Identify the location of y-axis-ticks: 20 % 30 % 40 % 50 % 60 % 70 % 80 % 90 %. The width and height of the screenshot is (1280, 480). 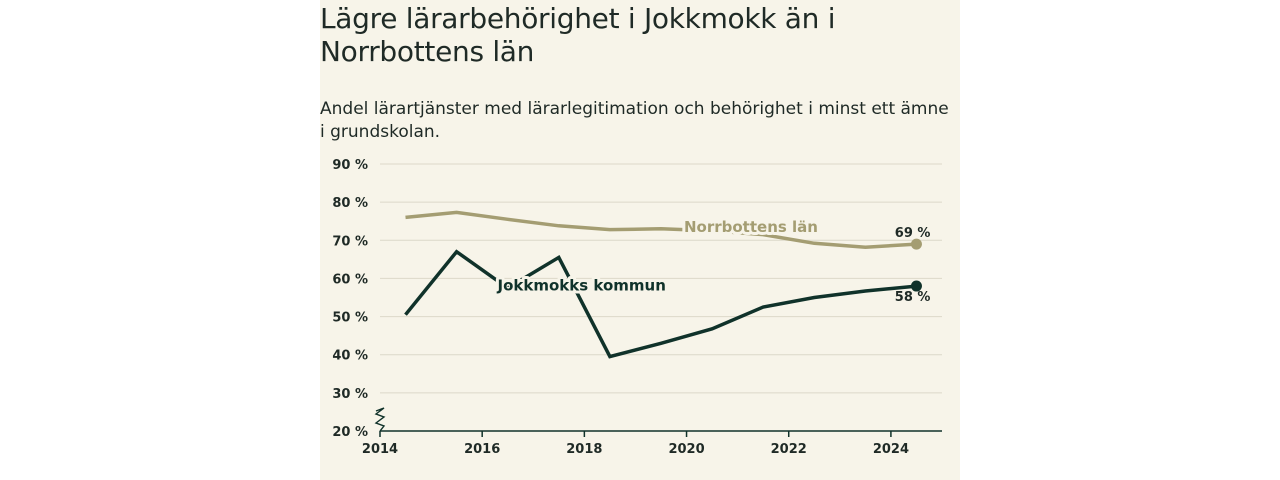
(350, 299).